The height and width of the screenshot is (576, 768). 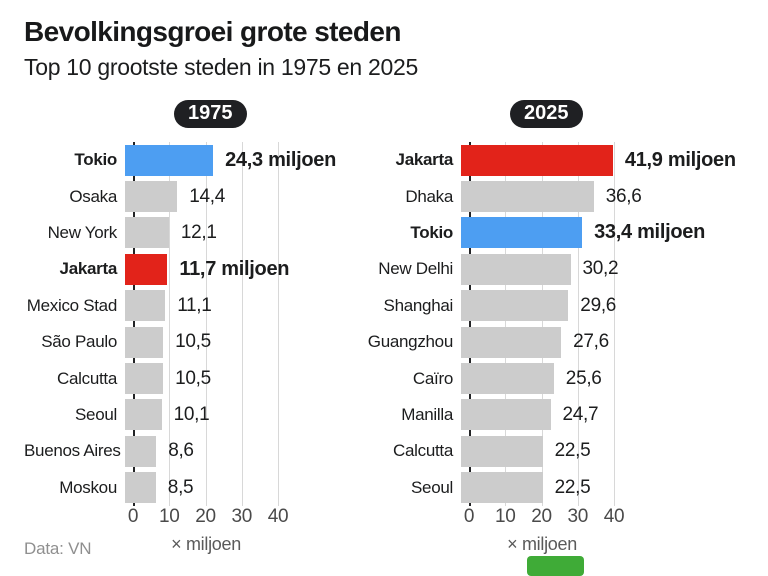 I want to click on bar-zone: 24,3 miljoen, so click(x=230, y=160).